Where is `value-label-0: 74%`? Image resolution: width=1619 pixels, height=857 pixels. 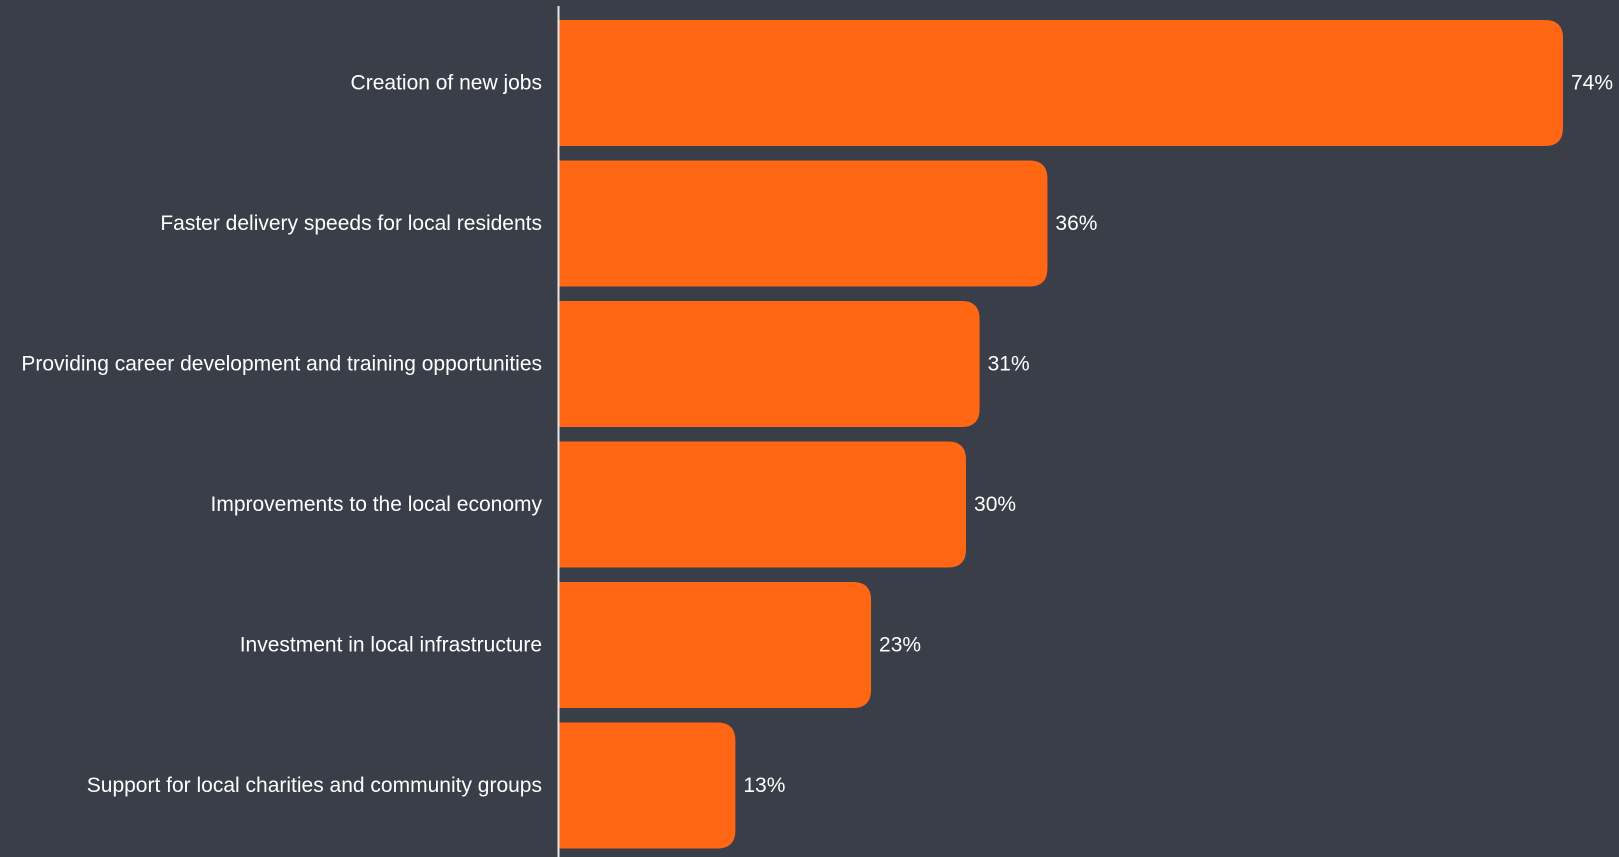
value-label-0: 74% is located at coordinates (1592, 83).